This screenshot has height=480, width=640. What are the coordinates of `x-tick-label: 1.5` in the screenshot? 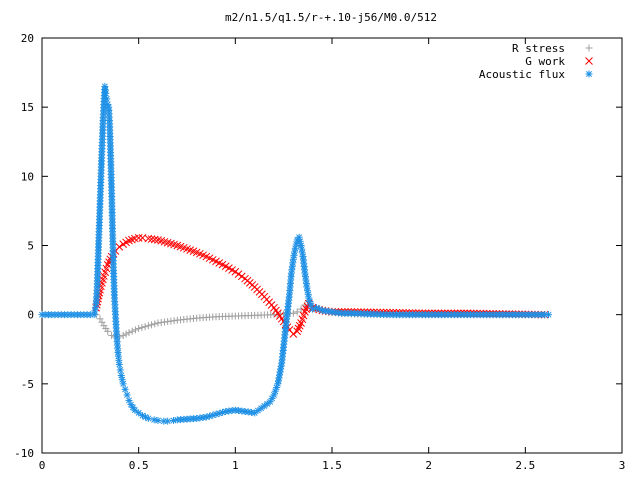 It's located at (332, 465).